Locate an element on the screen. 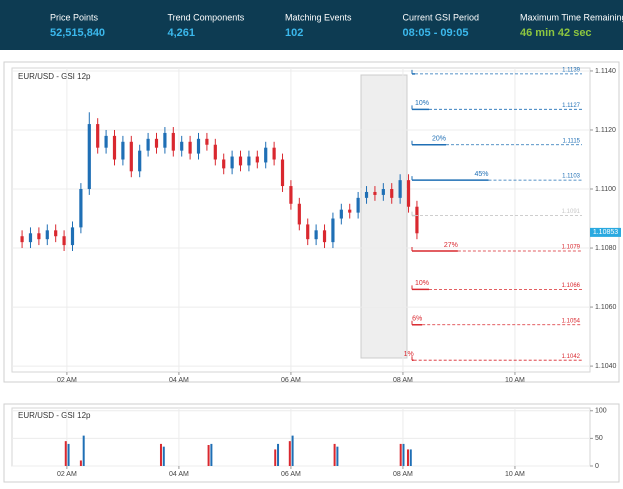 This screenshot has width=623, height=489. stat-value: 08:05 - 09:05 is located at coordinates (436, 33).